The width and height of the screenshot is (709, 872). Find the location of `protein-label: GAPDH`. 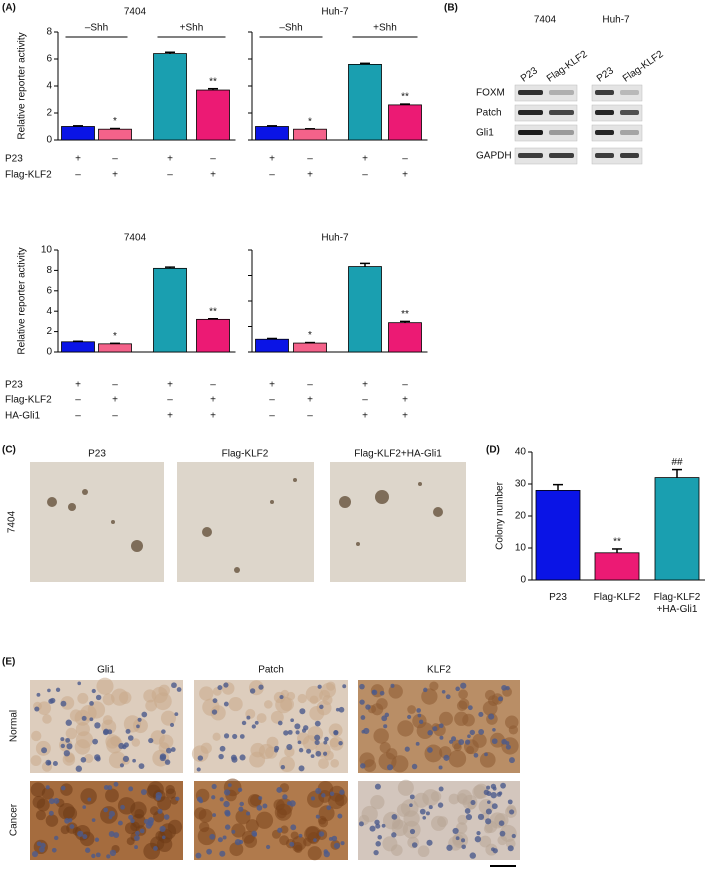

protein-label: GAPDH is located at coordinates (494, 156).